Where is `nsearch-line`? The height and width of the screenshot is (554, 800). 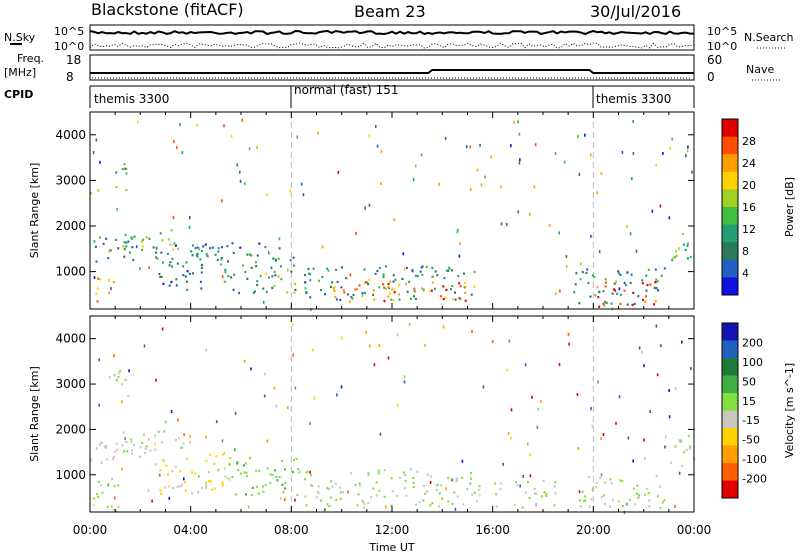 nsearch-line is located at coordinates (392, 45).